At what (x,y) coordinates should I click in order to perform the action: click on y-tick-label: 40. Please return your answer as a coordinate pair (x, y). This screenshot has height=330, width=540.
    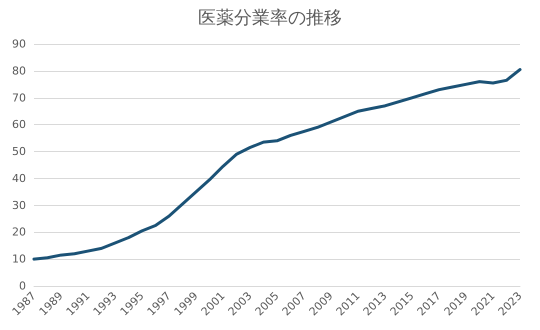
    Looking at the image, I should click on (19, 178).